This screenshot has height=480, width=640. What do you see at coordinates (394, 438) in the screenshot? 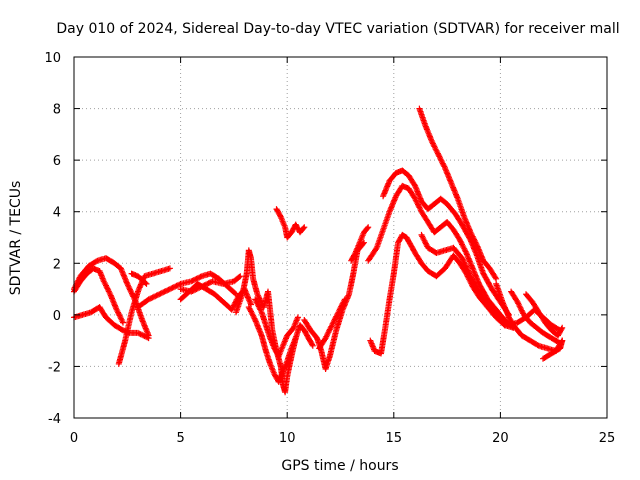
I see `x-tick-label: 15` at bounding box center [394, 438].